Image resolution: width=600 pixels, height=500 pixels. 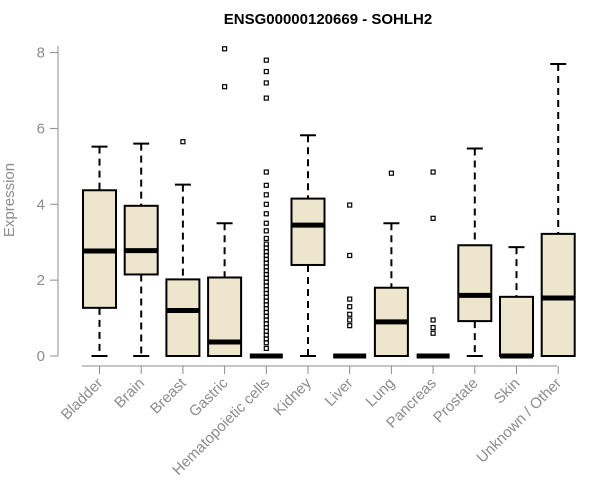 I want to click on x-tick-label: Breast, so click(x=168, y=395).